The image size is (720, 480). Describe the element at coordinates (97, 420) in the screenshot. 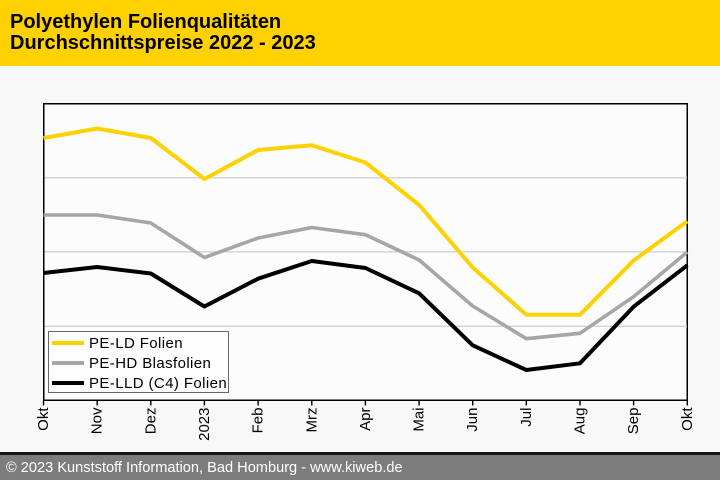

I see `svg-text: Nov` at that location.